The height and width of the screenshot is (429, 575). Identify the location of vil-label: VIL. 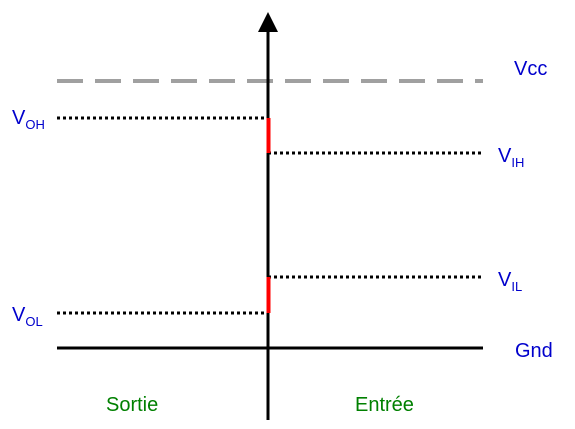
(510, 281).